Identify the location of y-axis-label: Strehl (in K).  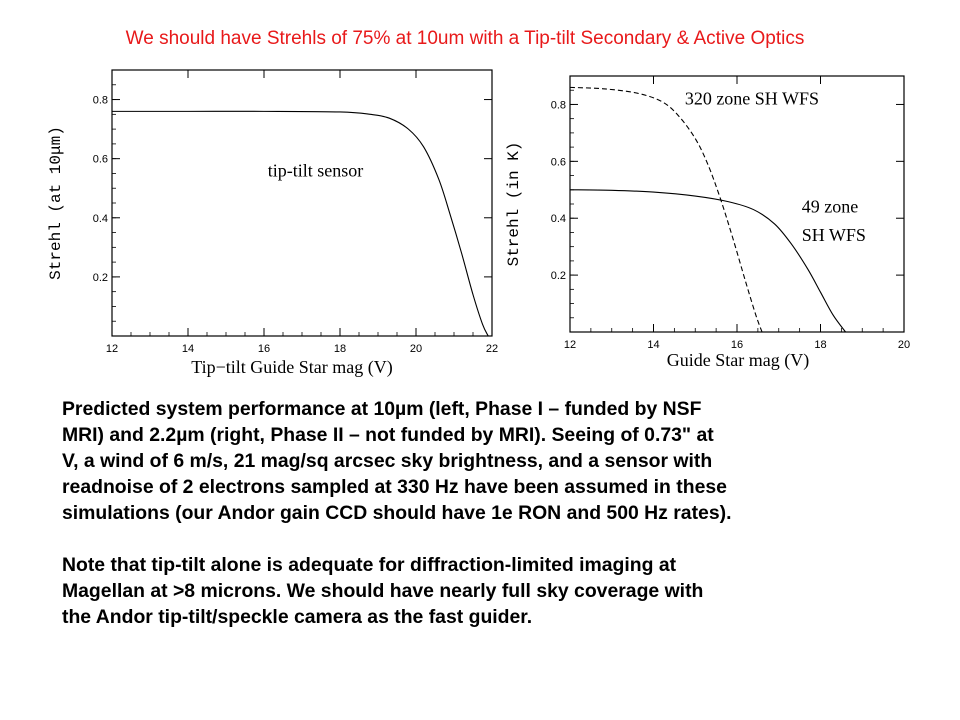
(514, 204).